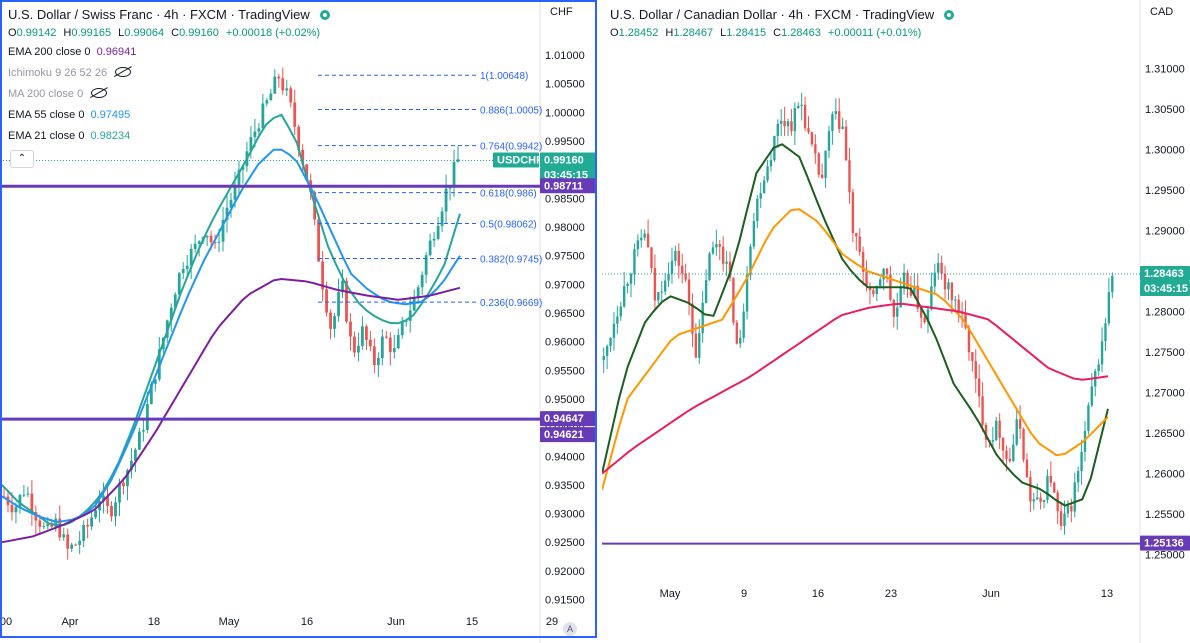  What do you see at coordinates (69, 115) in the screenshot?
I see `indicator-ema55: EMA 55 close 0 0.97495` at bounding box center [69, 115].